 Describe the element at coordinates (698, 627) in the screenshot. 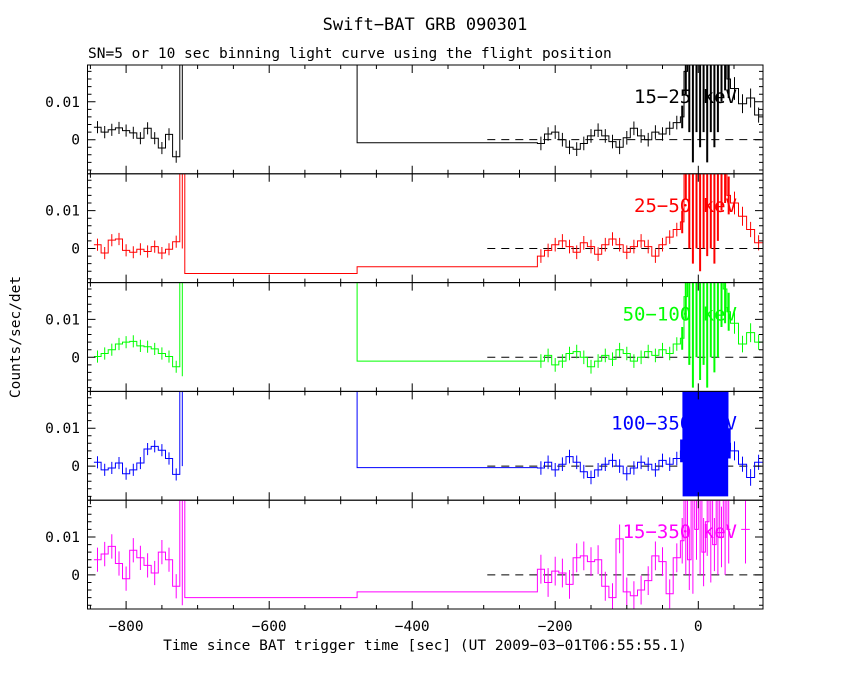

I see `x-tick-label: 0` at that location.